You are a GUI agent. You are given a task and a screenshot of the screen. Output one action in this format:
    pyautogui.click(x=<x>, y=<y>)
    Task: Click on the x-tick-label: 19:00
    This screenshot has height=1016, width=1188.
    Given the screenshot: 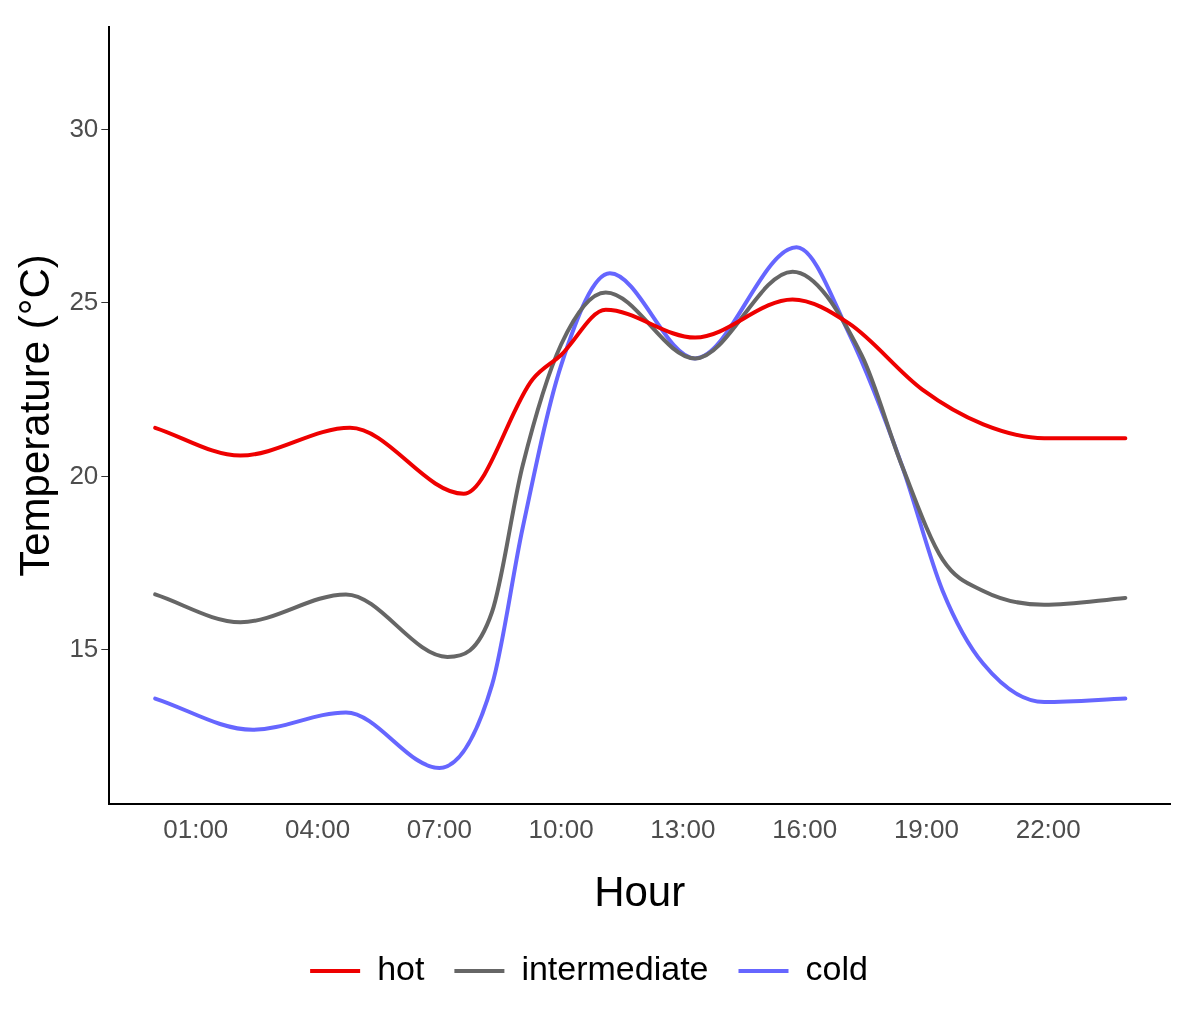 What is the action you would take?
    pyautogui.click(x=926, y=829)
    